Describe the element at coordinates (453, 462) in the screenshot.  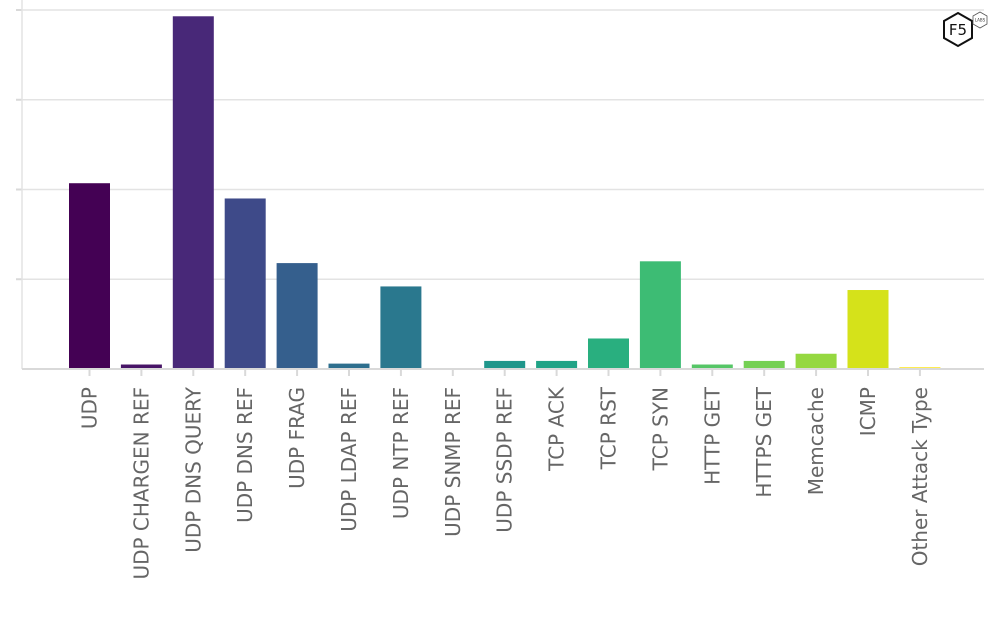
I see `x-tick-label: UDP SNMP REF` at that location.